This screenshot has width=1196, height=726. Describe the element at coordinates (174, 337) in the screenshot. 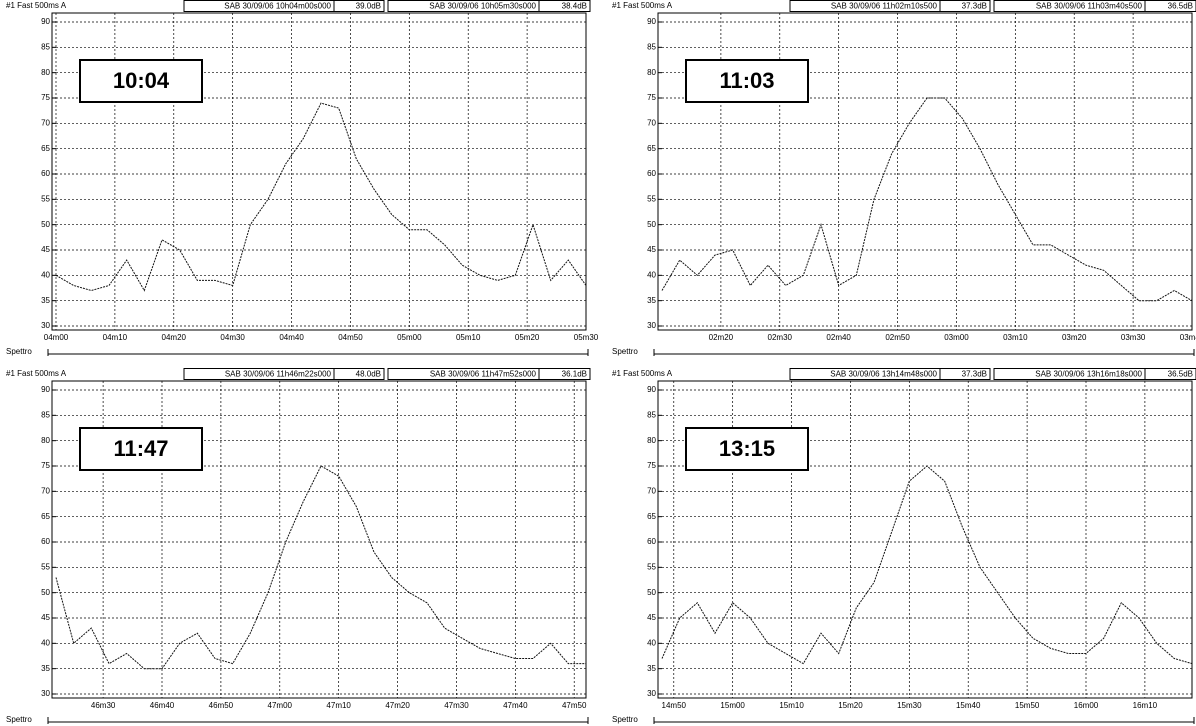

I see `x-tick-label: 04m20` at that location.